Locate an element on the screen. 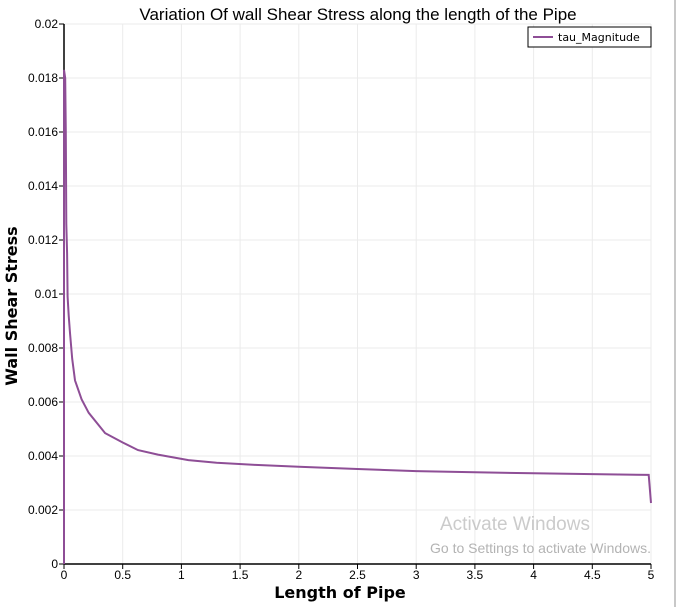 The height and width of the screenshot is (607, 679). x-tick-label: 1.5 is located at coordinates (240, 575).